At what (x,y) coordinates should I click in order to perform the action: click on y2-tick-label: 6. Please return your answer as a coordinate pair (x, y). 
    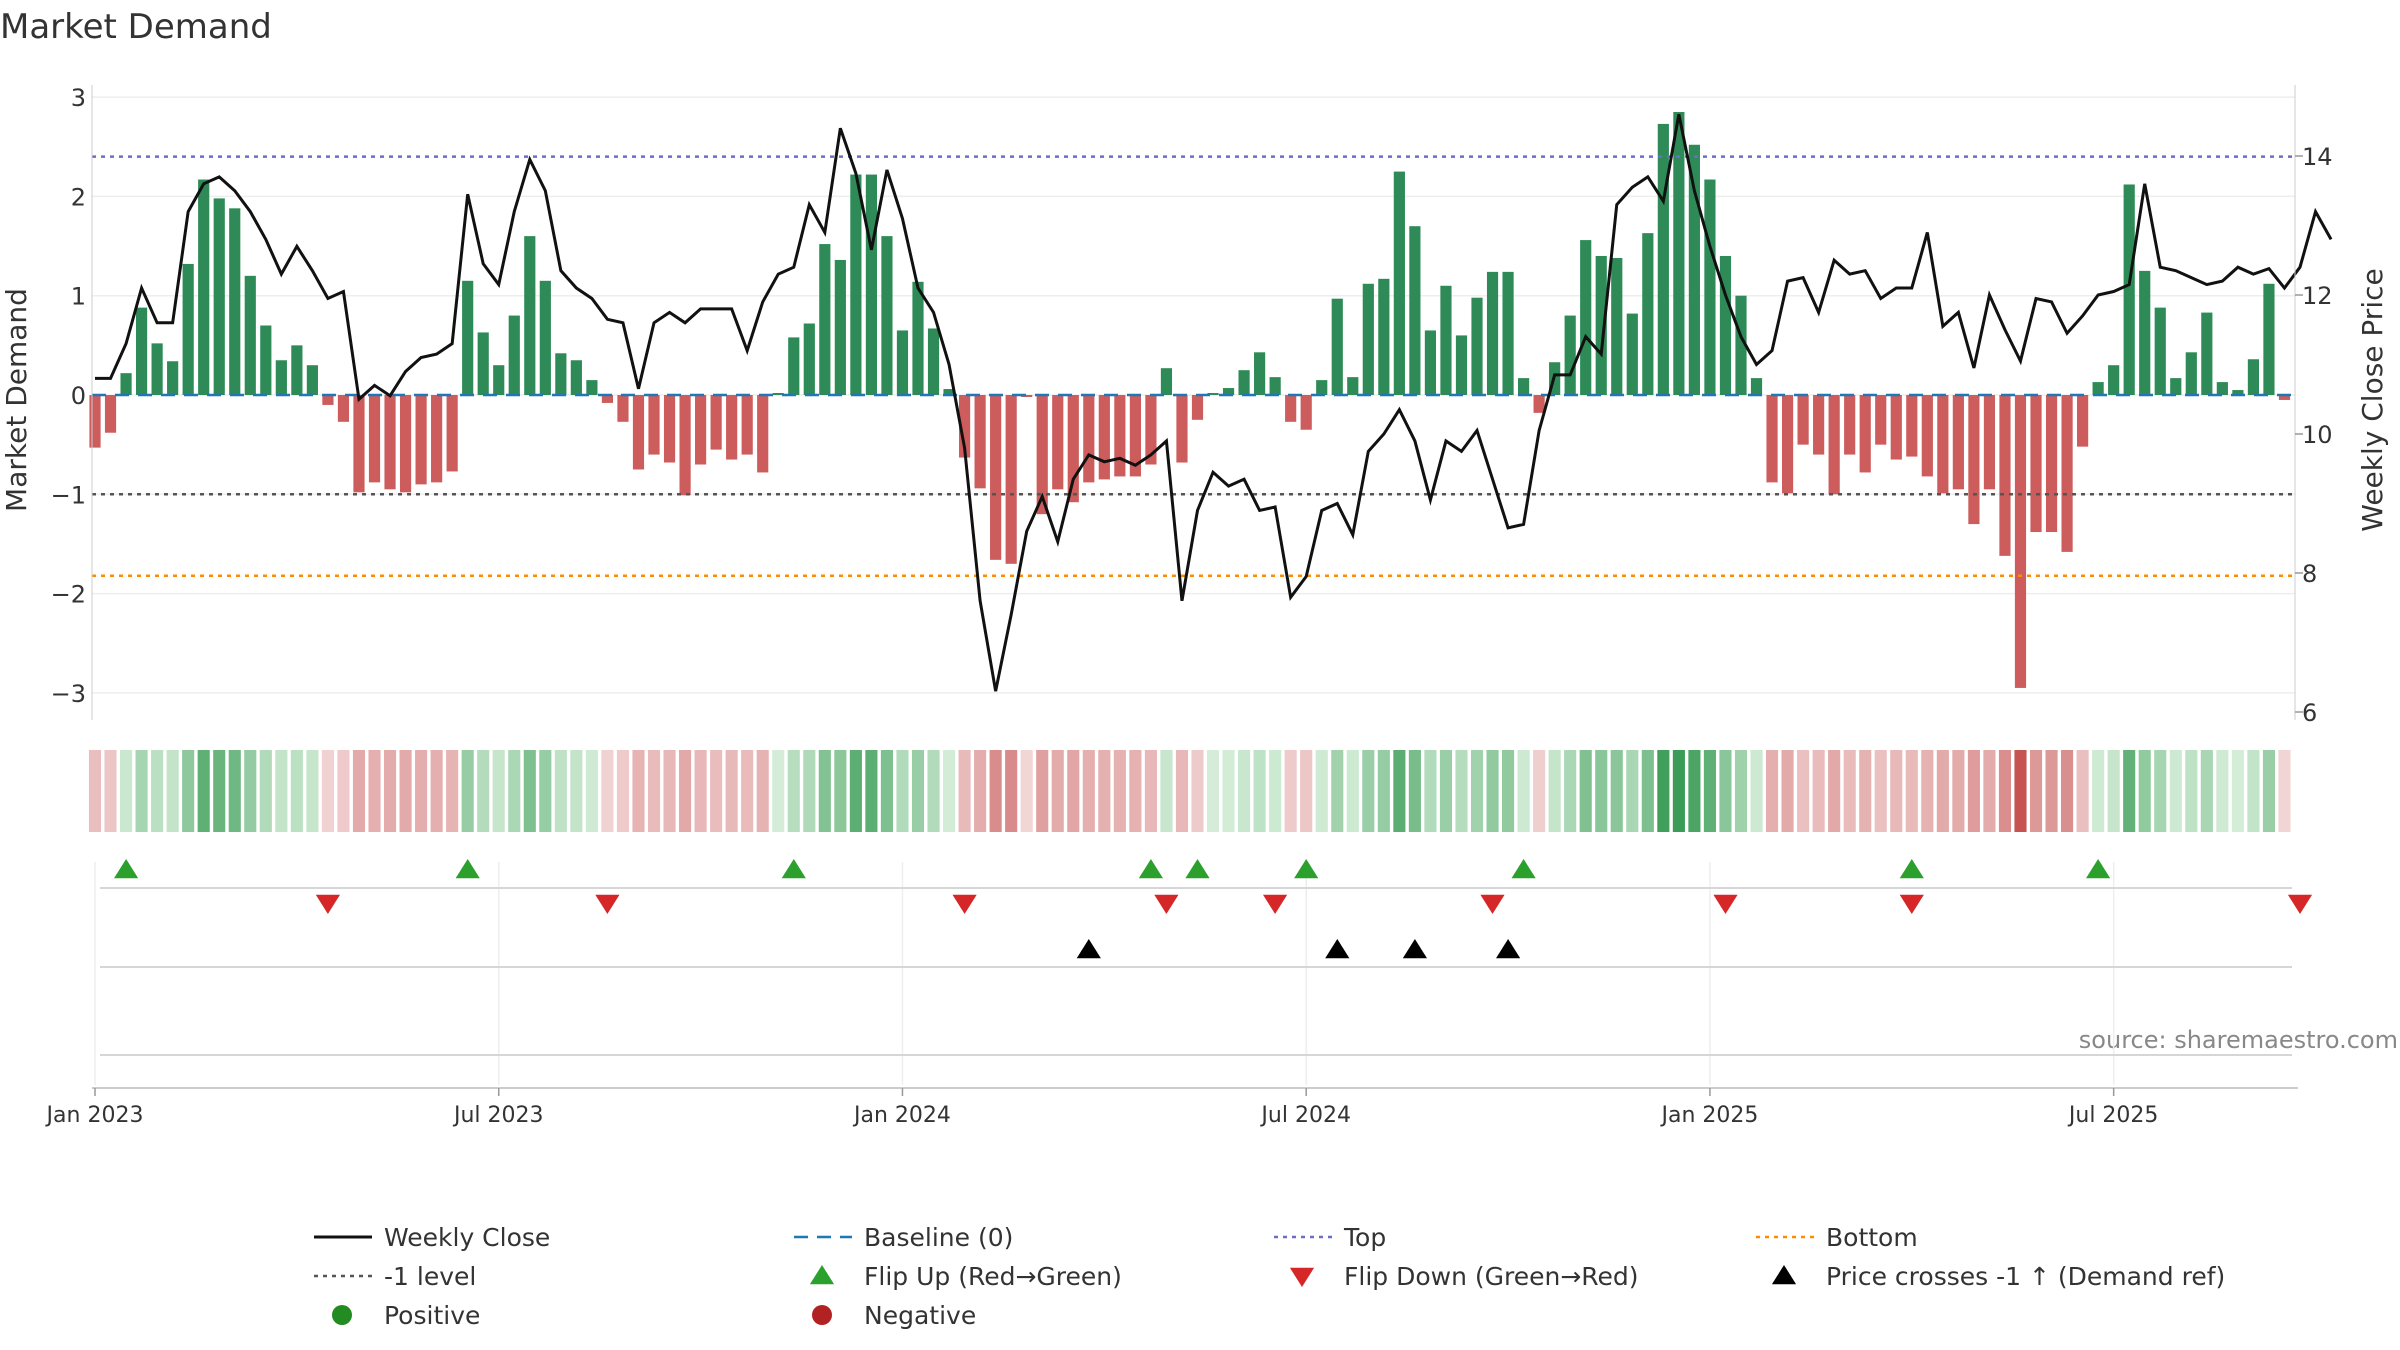
    Looking at the image, I should click on (2309, 713).